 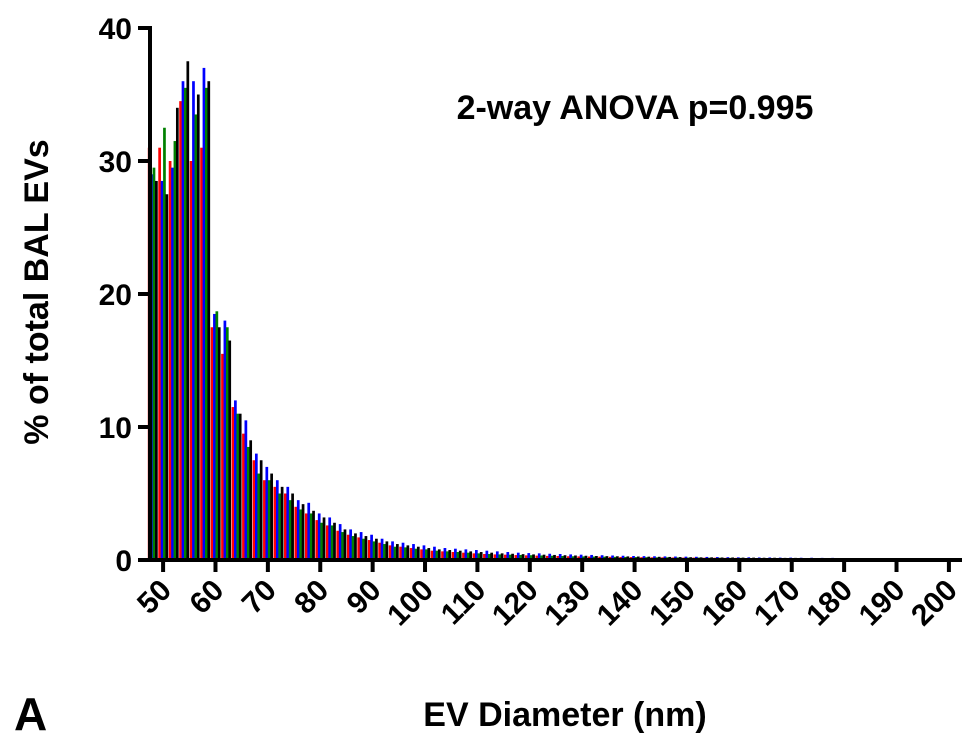 What do you see at coordinates (115, 29) in the screenshot?
I see `y-tick-label: 40` at bounding box center [115, 29].